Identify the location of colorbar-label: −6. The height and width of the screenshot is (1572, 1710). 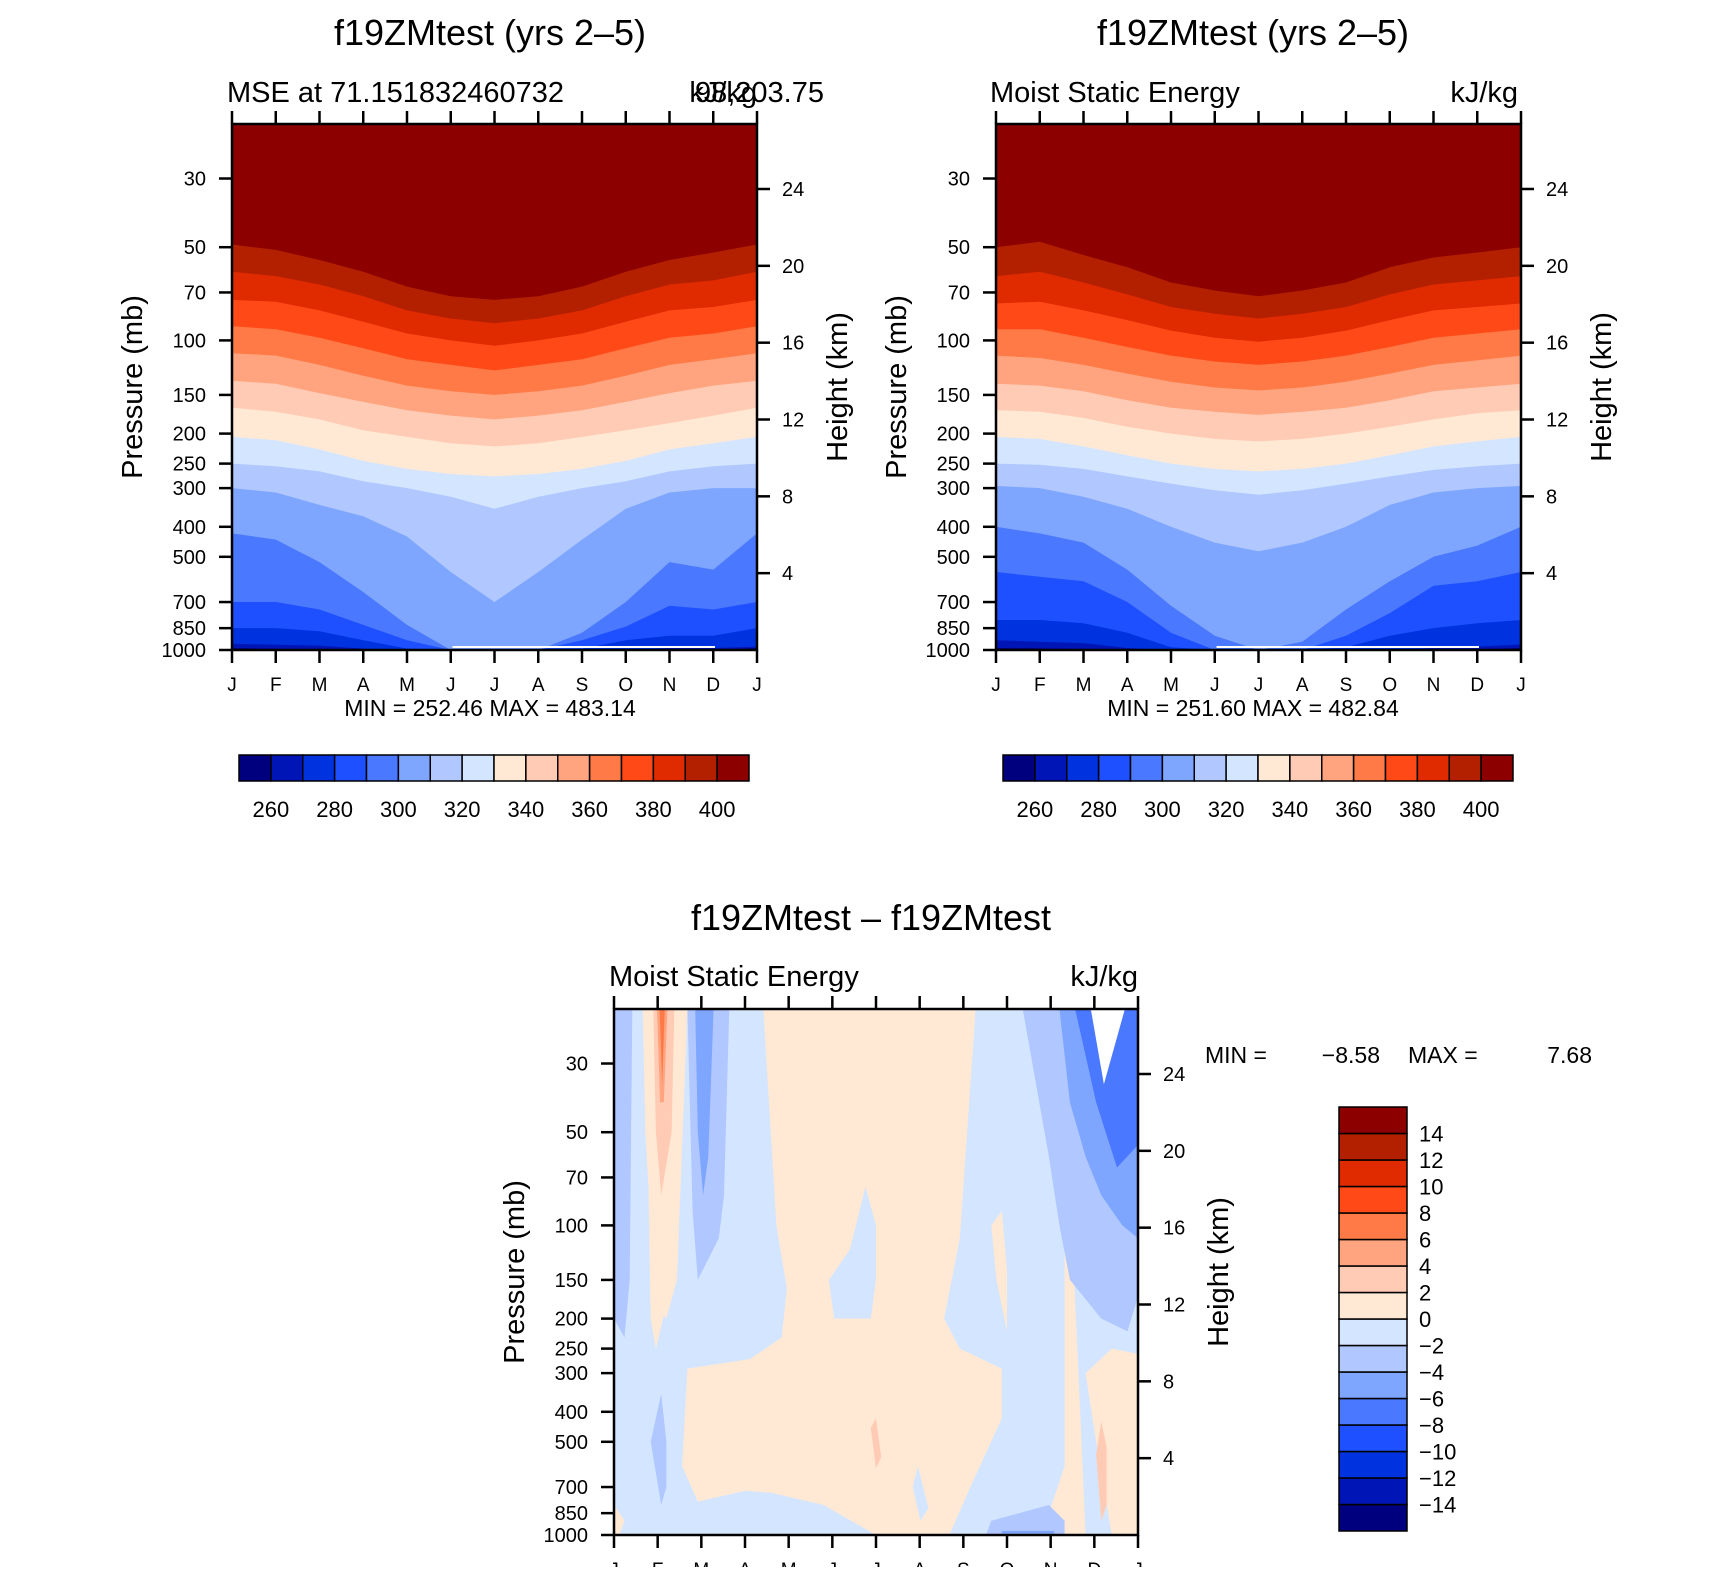
(1431, 1399).